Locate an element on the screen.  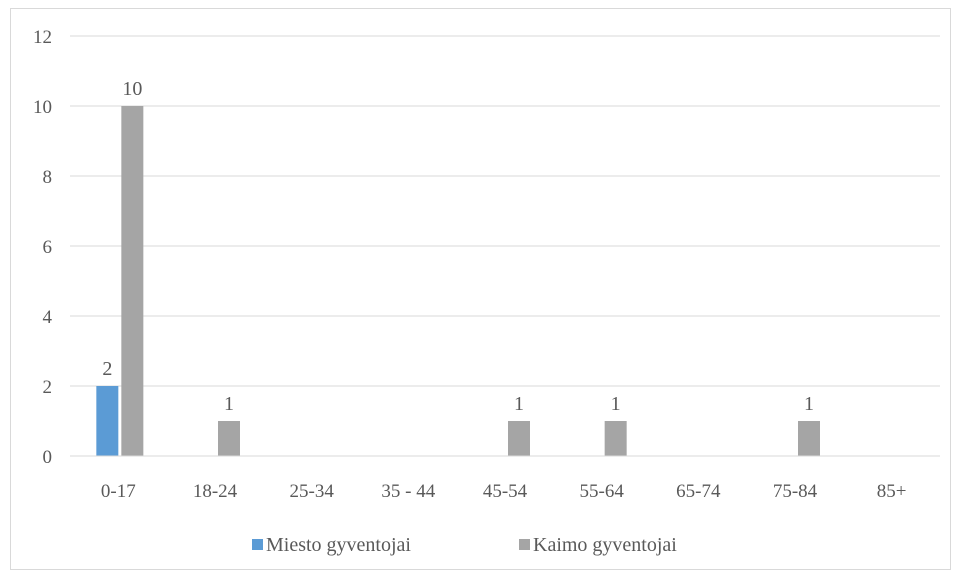
x-tick-label: 45-54 is located at coordinates (505, 491).